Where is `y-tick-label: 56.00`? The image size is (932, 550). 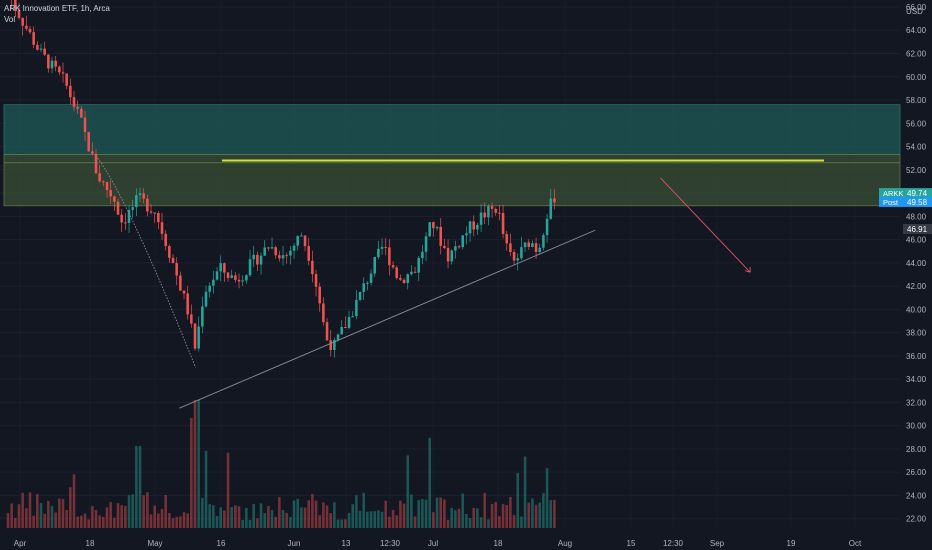 y-tick-label: 56.00 is located at coordinates (916, 123).